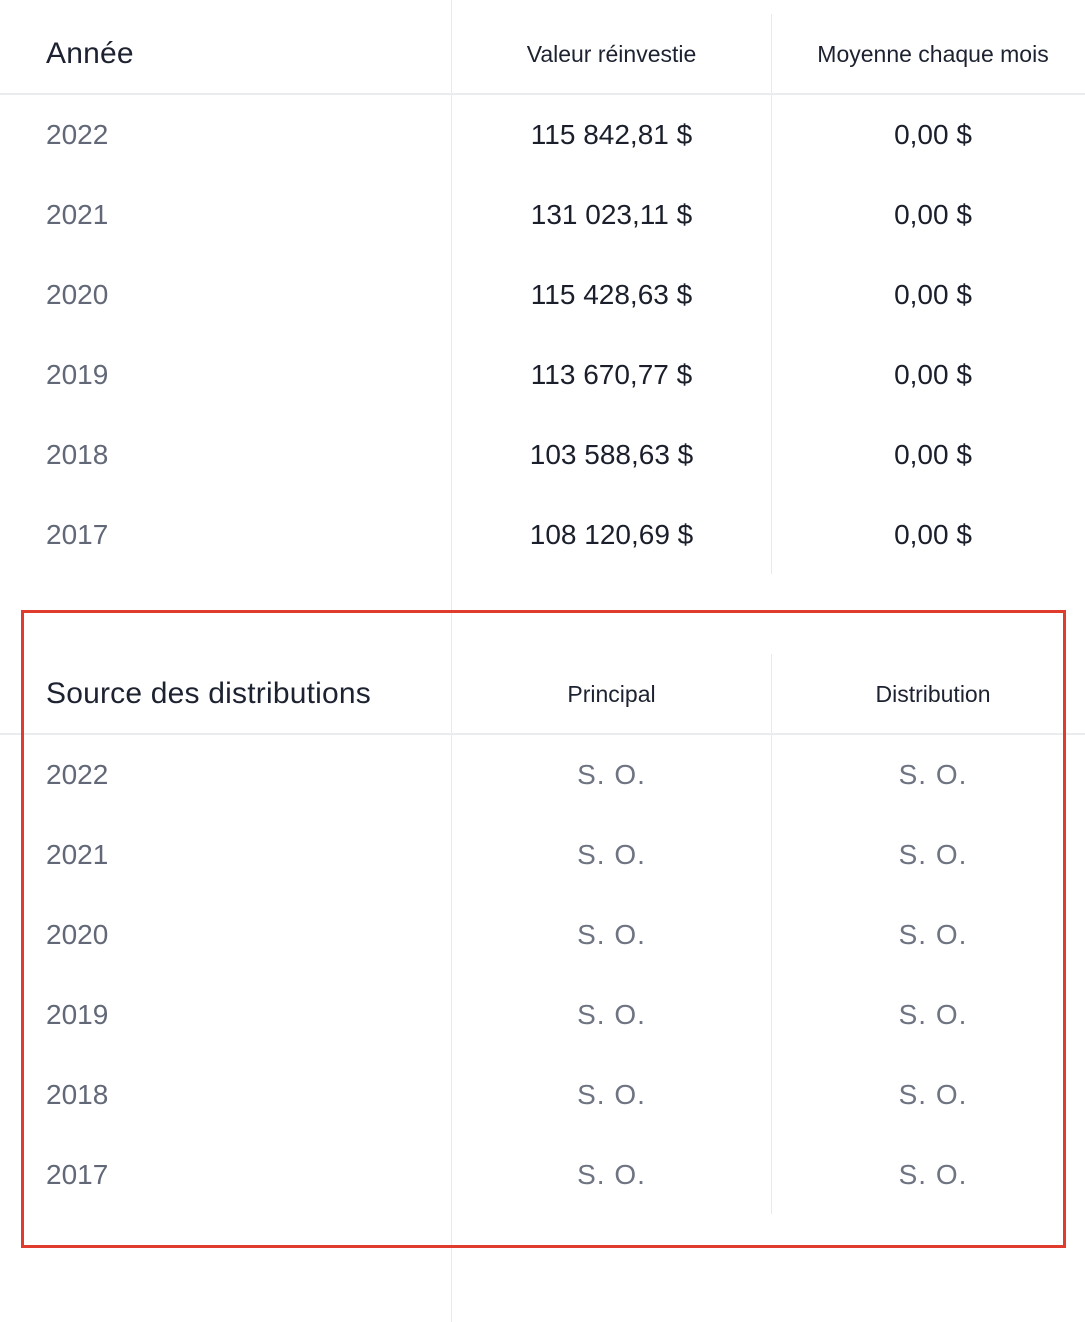 This screenshot has height=1322, width=1085. I want to click on year-column-title: Année, so click(90, 53).